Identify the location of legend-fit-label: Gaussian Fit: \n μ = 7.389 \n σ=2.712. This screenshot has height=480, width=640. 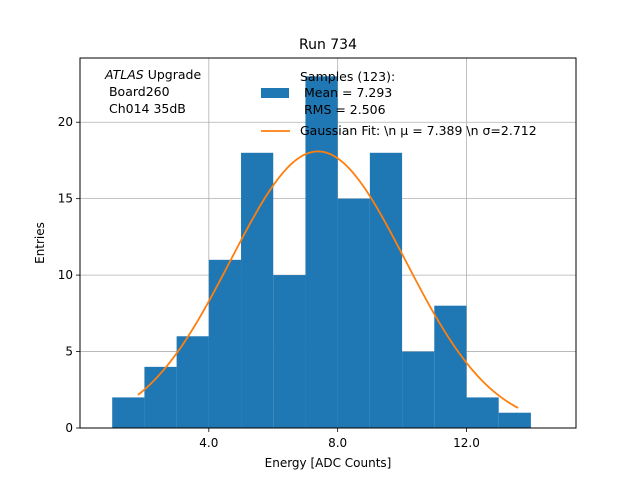
(418, 130).